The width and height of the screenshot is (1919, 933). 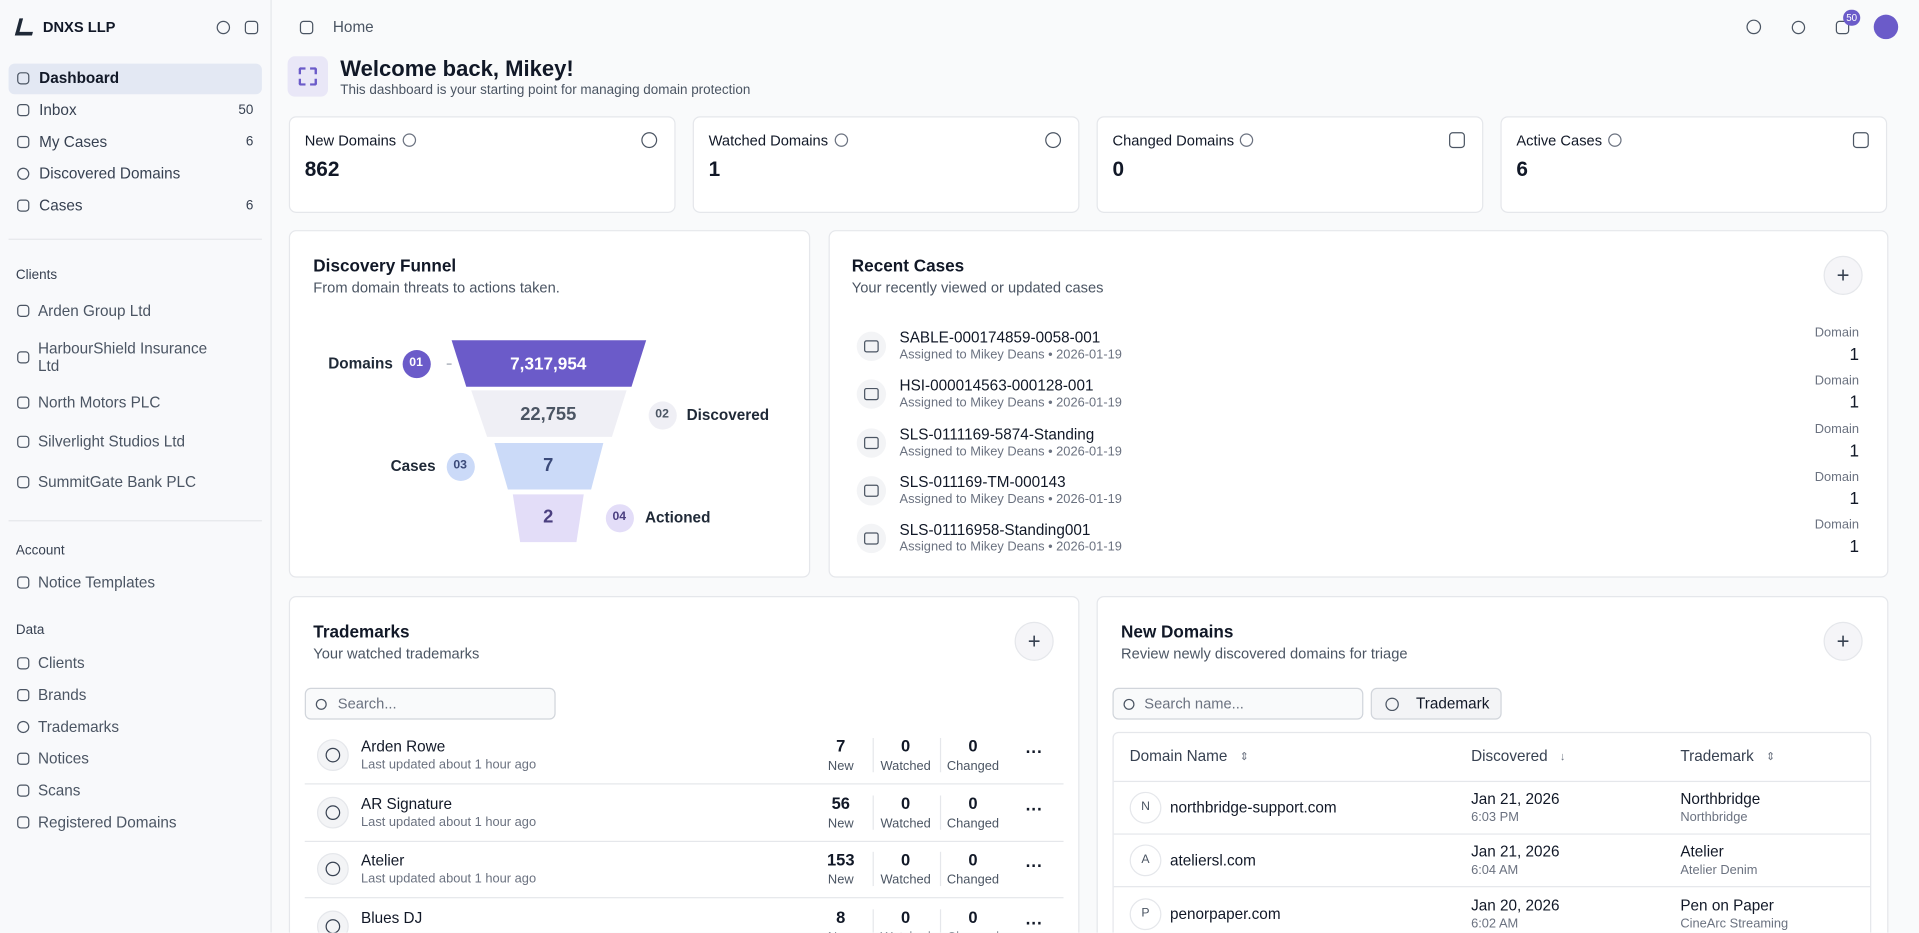 What do you see at coordinates (306, 27) in the screenshot?
I see `toggle-sidebar` at bounding box center [306, 27].